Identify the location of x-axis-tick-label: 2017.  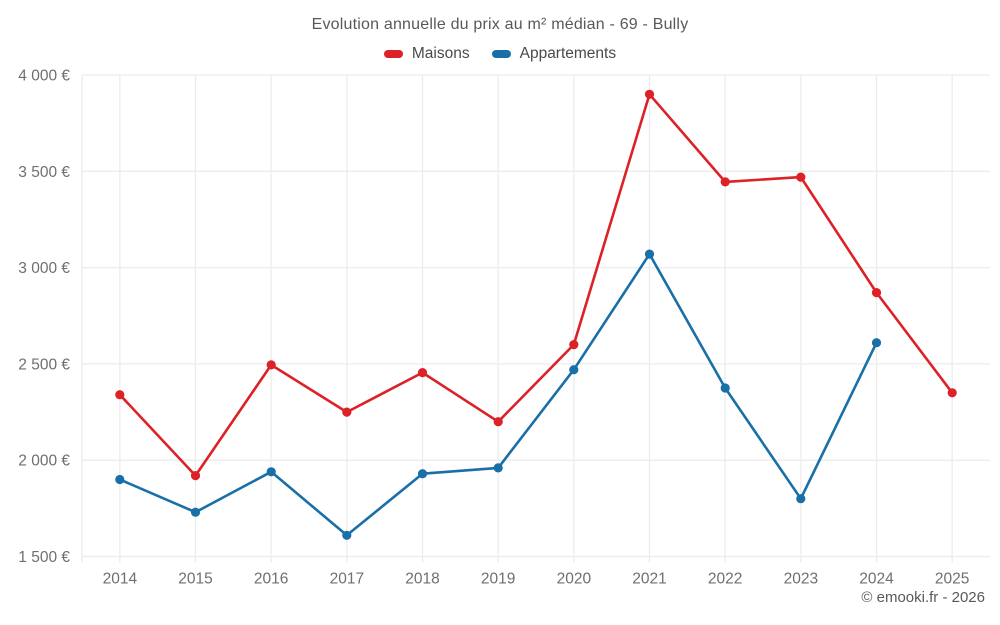
(347, 579).